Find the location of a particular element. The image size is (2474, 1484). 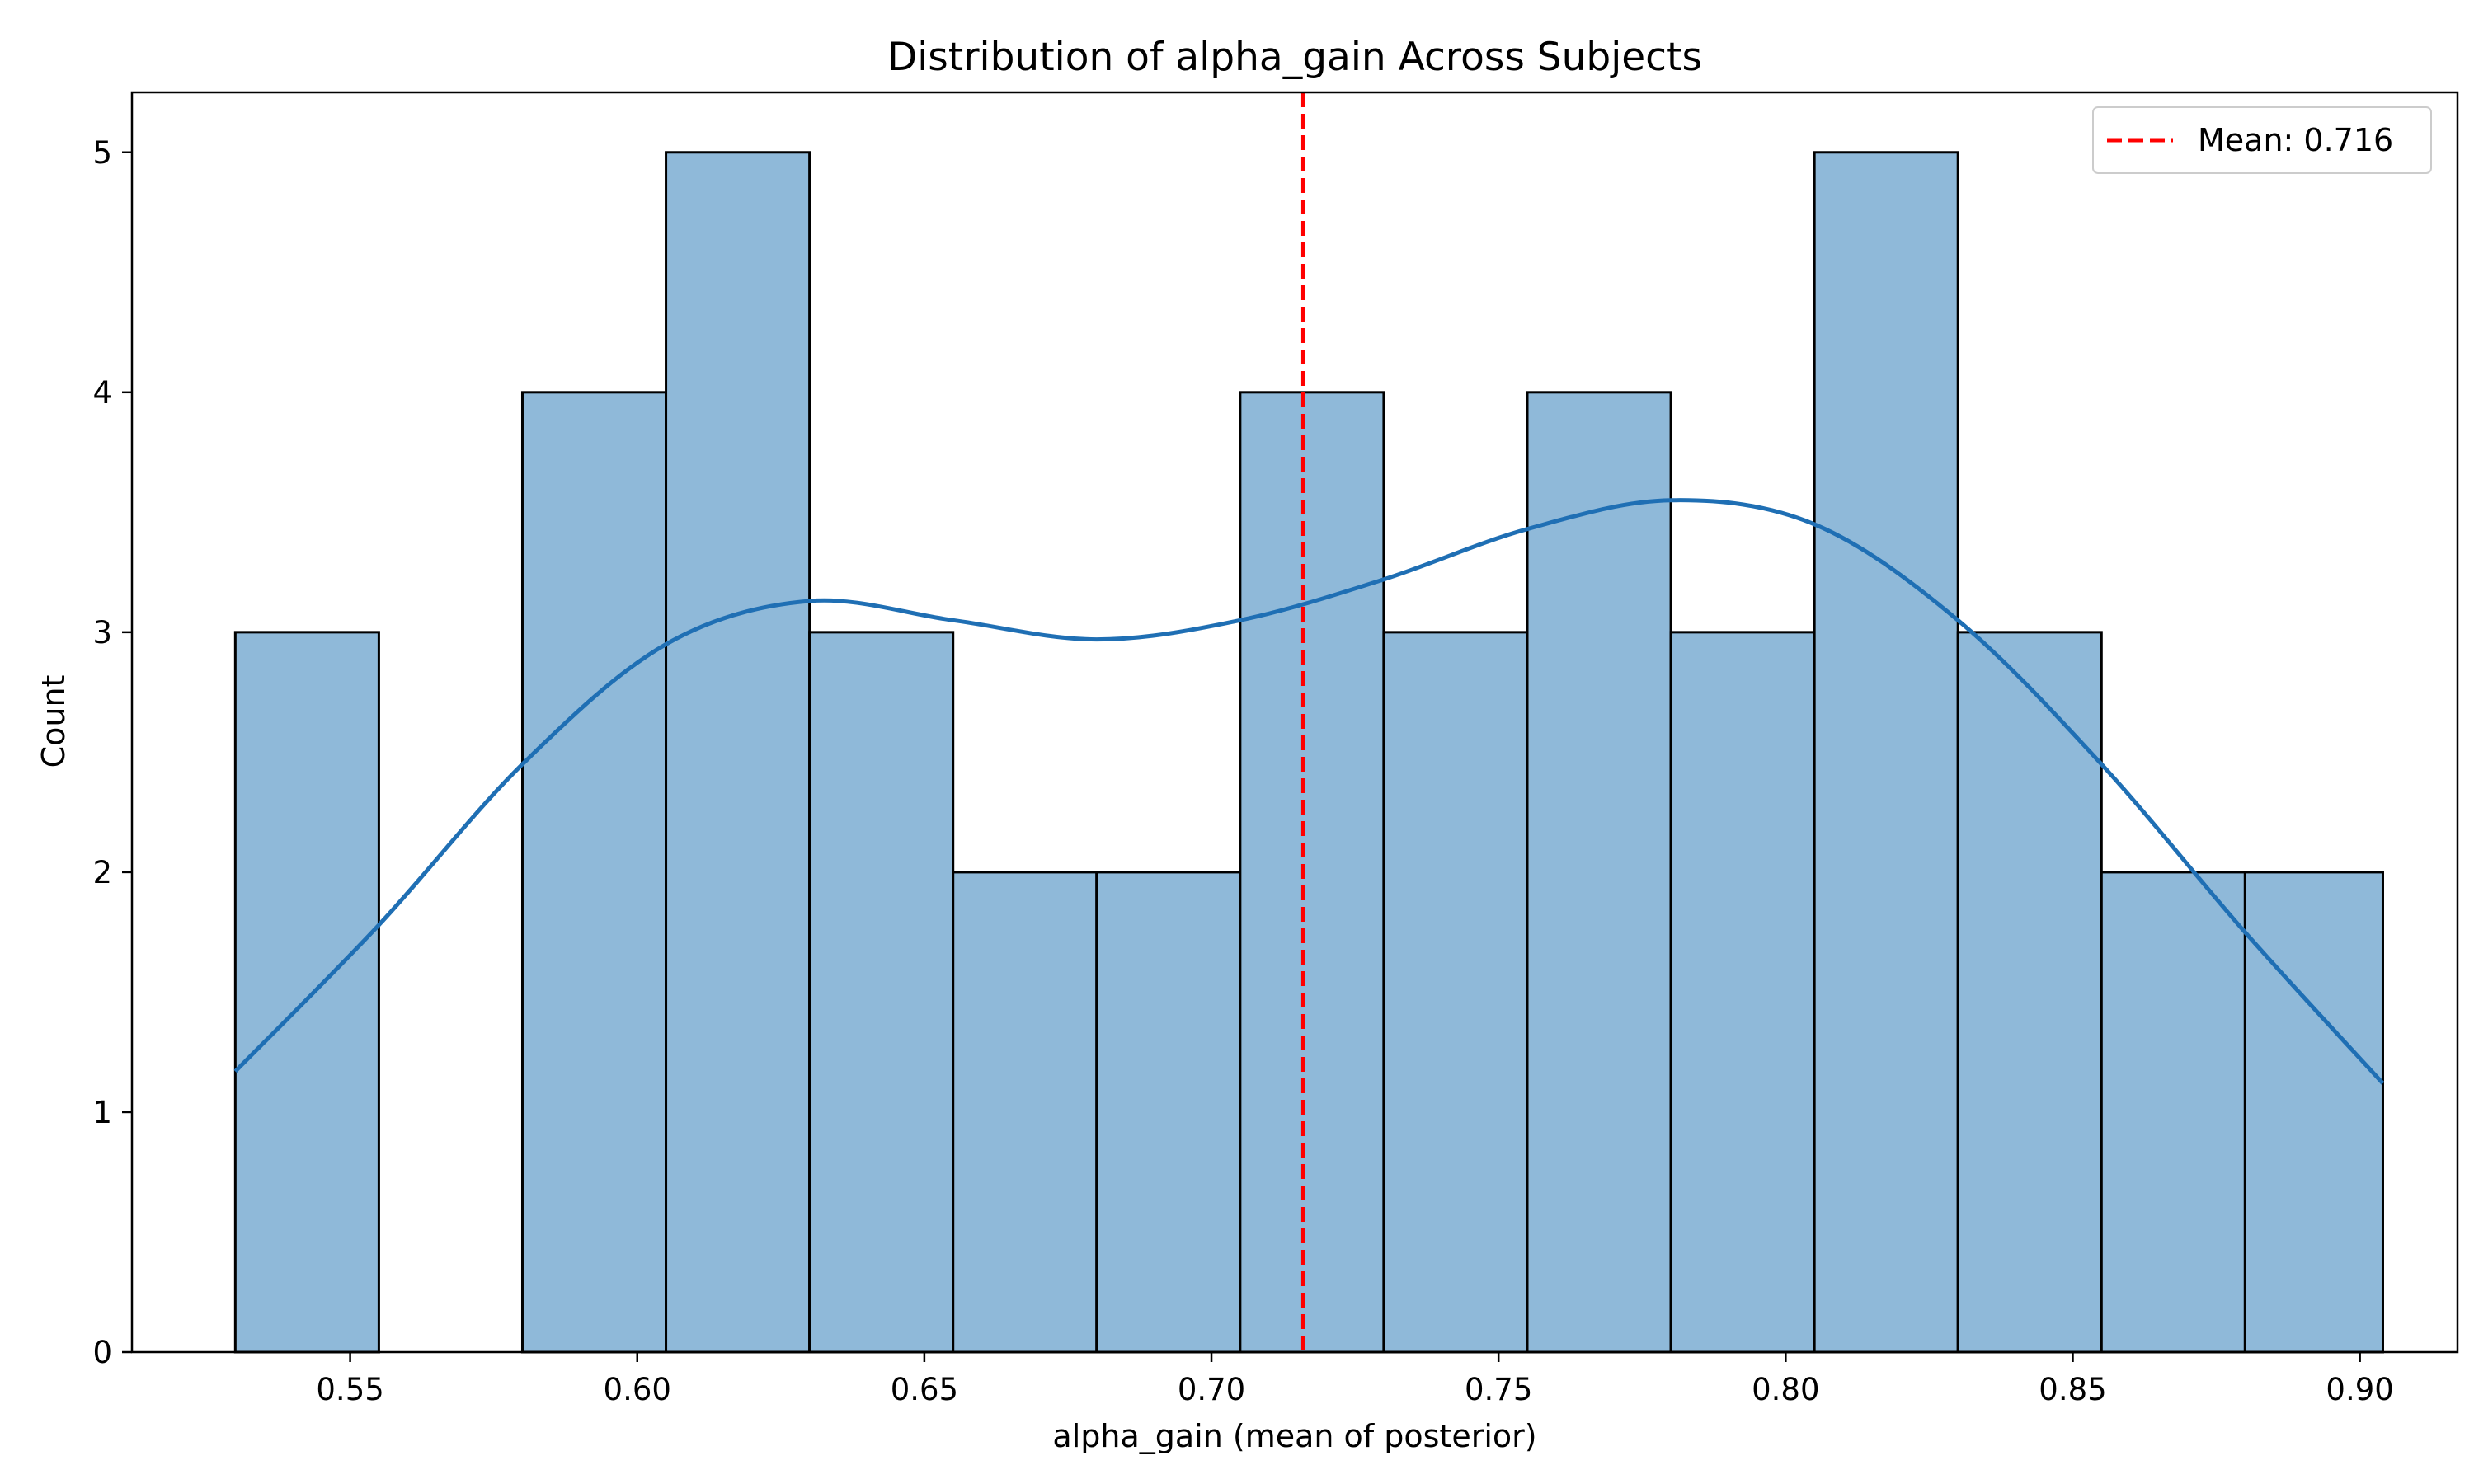

x-tick-label: 0.70 is located at coordinates (1211, 1389).